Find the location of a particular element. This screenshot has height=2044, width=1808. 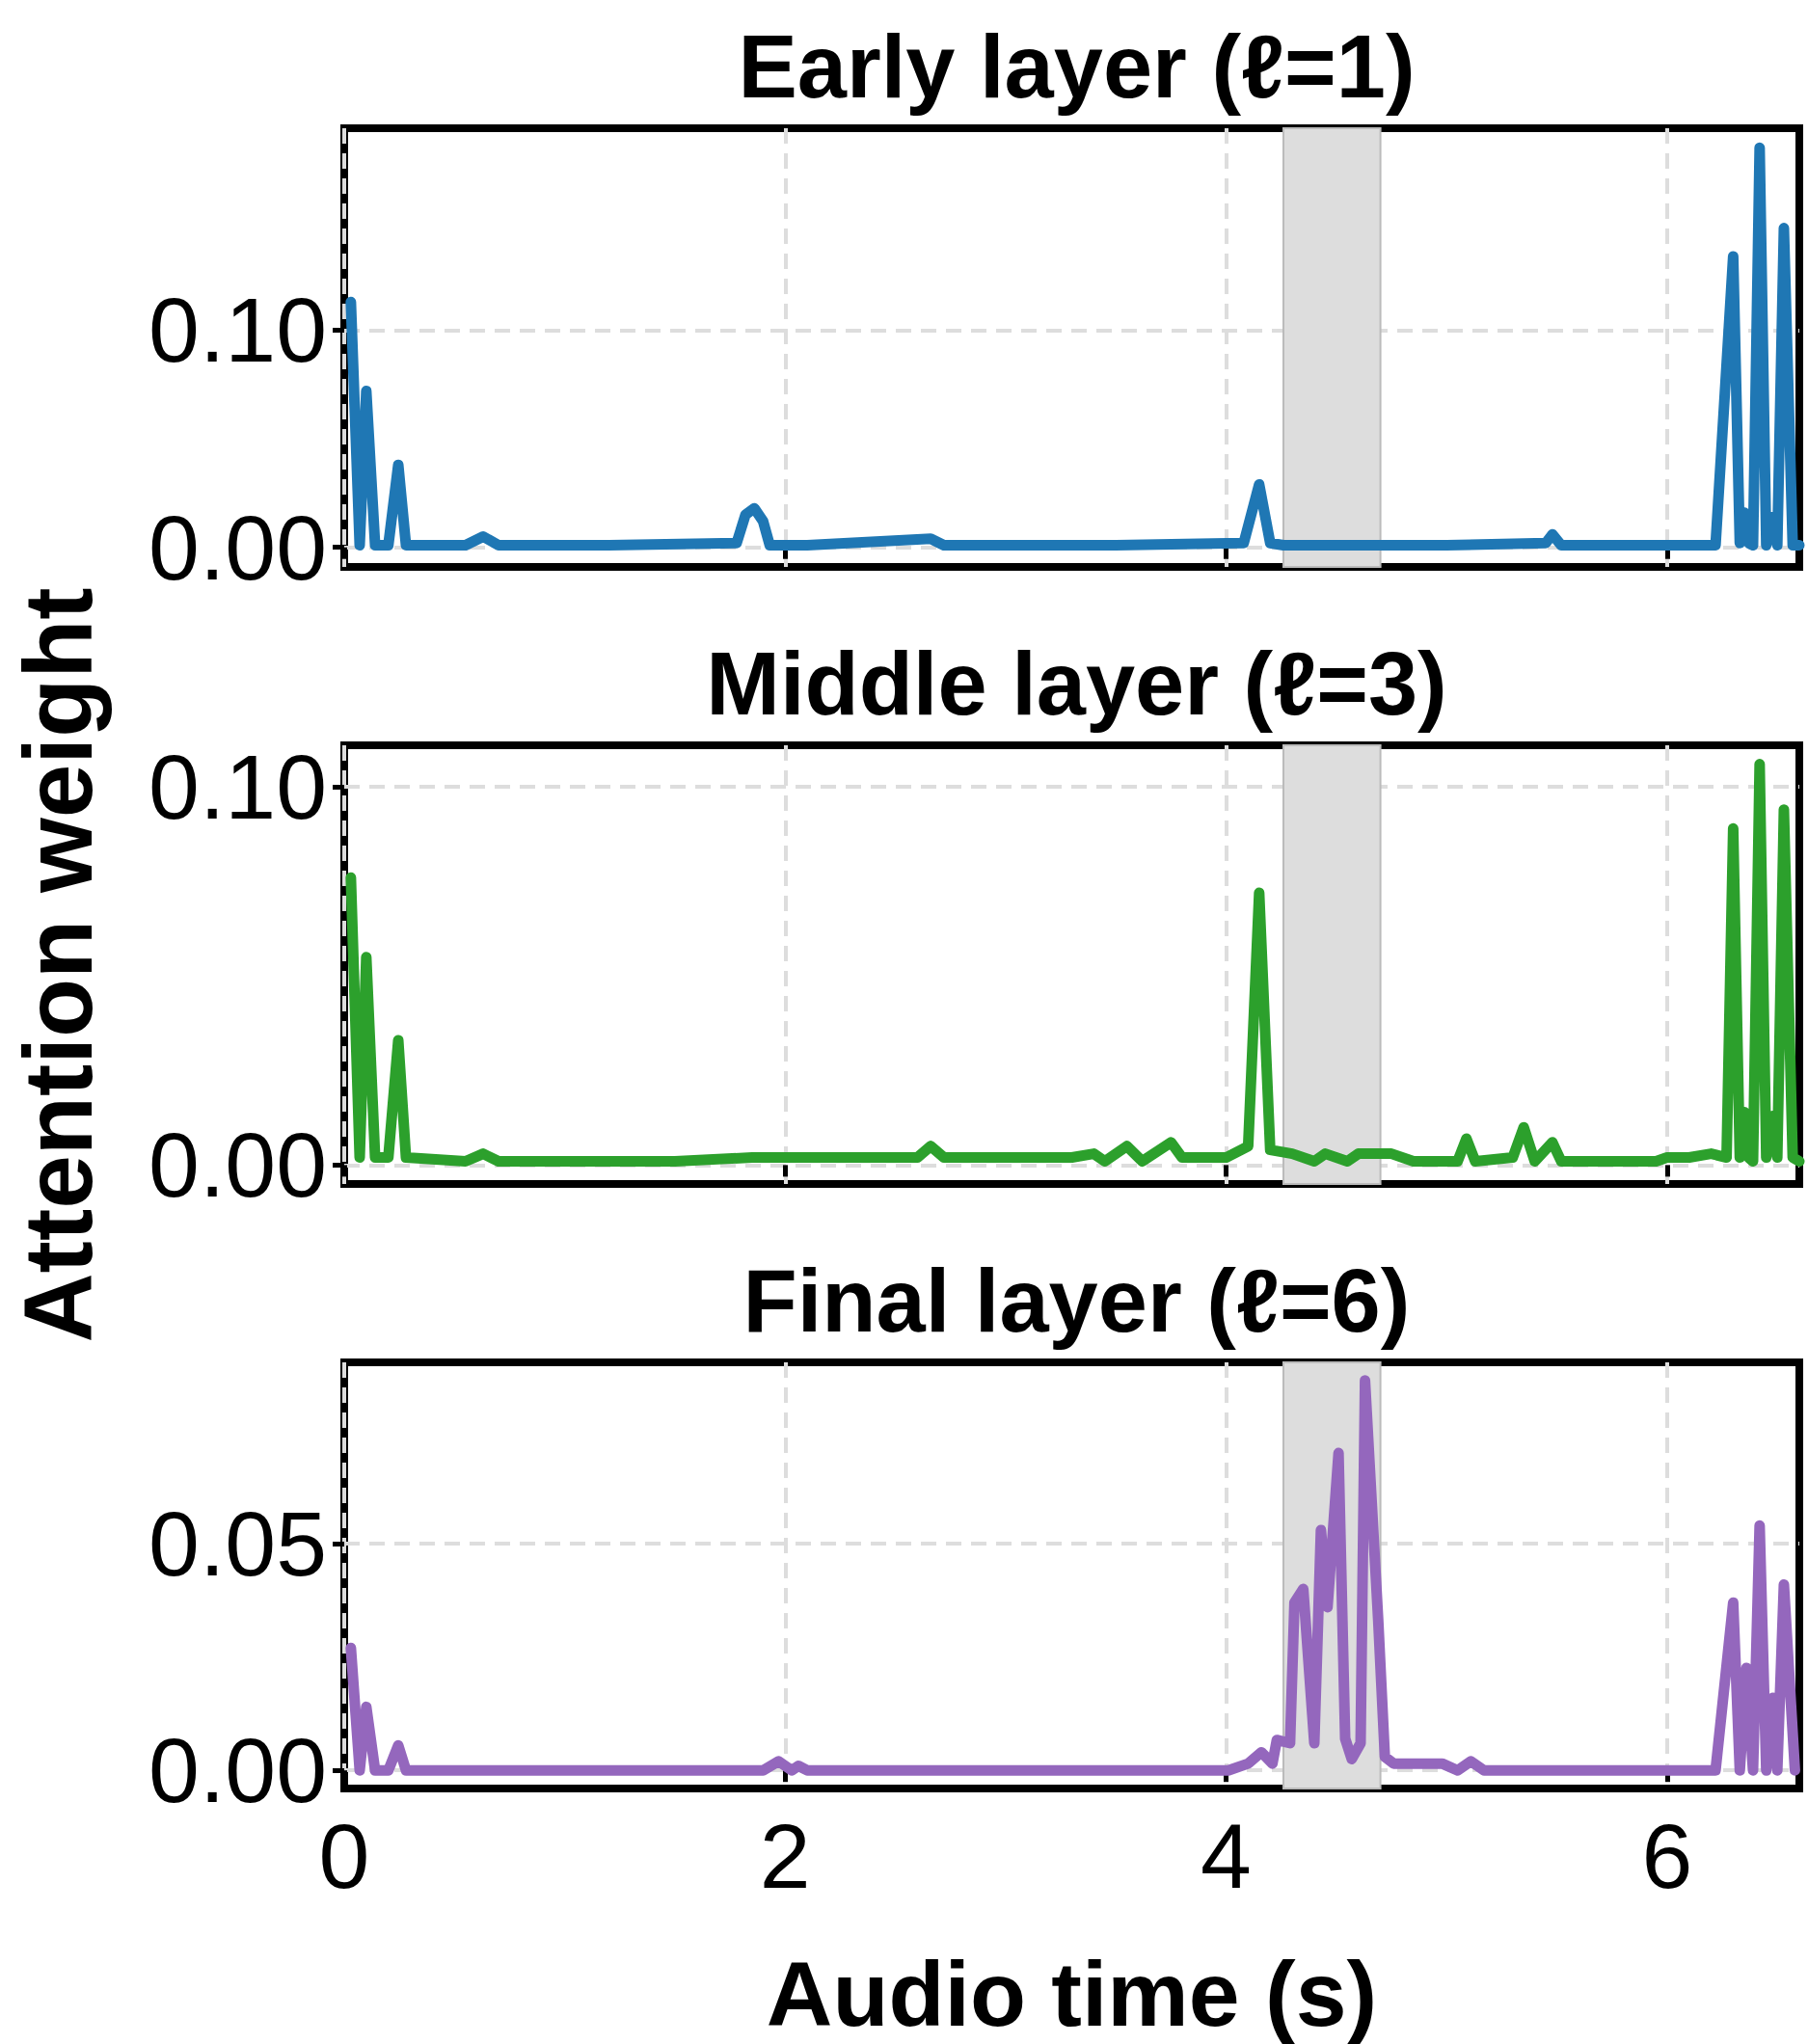

chart-title: Early layer (ℓ=1) is located at coordinates (1077, 66).